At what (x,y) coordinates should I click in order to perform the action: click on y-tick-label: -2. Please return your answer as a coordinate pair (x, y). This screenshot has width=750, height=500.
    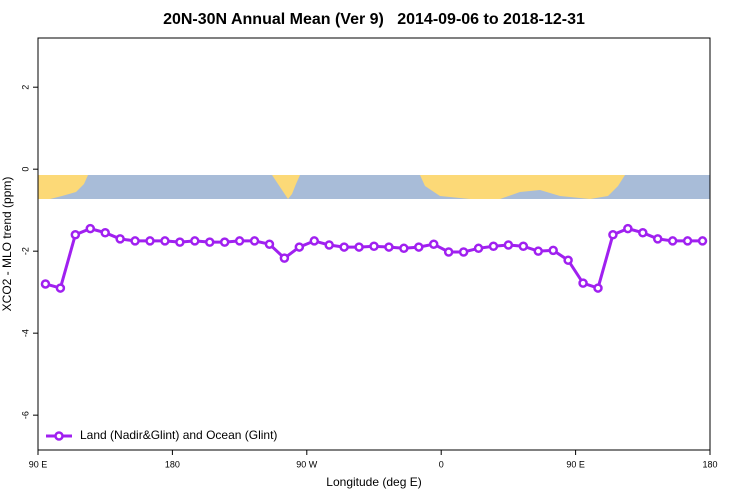
    Looking at the image, I should click on (25, 251).